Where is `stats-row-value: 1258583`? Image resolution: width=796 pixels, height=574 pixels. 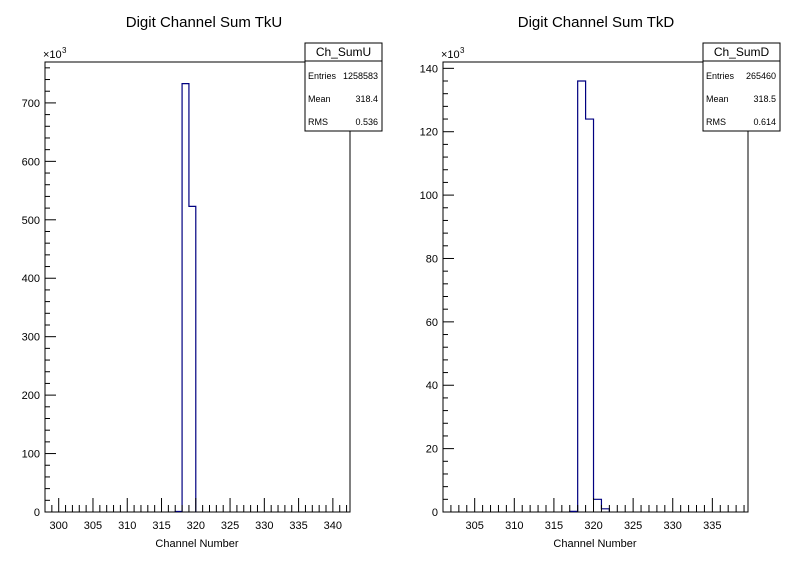
stats-row-value: 1258583 is located at coordinates (360, 76).